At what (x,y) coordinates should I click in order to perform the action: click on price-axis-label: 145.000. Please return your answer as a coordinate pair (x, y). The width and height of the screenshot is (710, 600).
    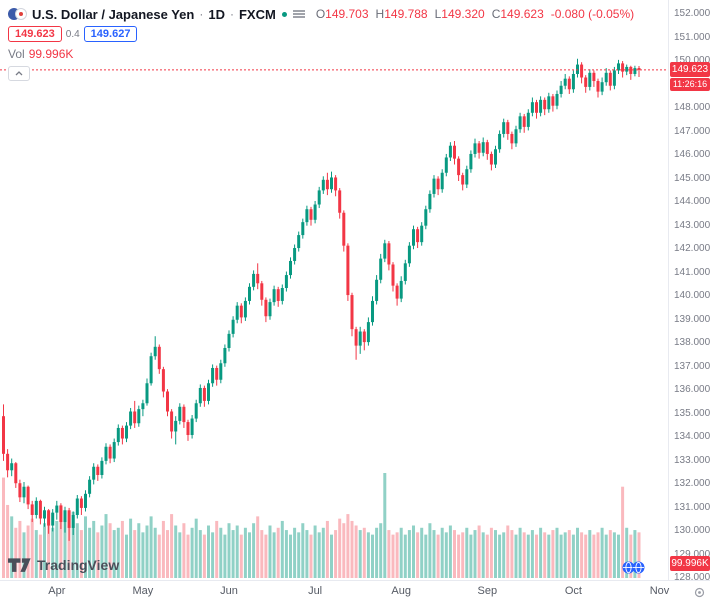
    Looking at the image, I should click on (692, 178).